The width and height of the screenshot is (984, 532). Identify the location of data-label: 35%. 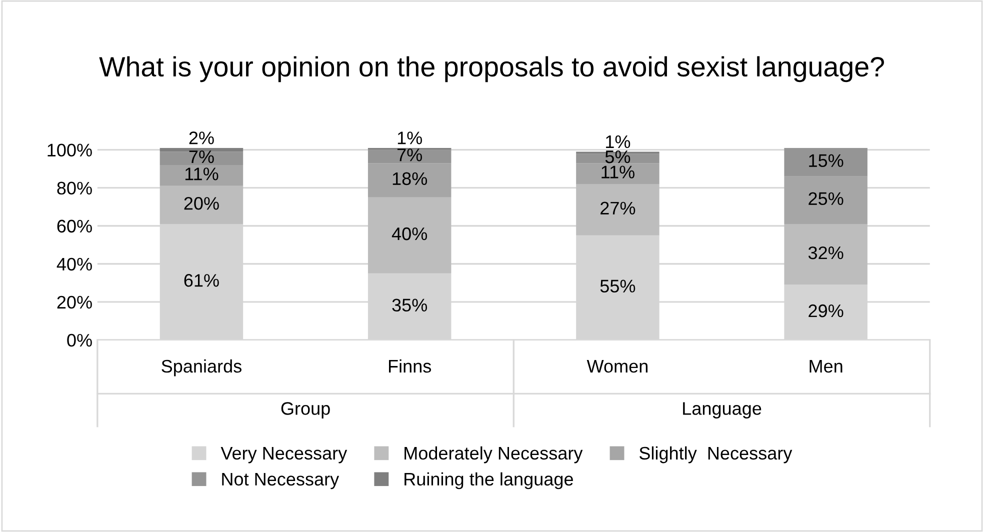
(410, 305).